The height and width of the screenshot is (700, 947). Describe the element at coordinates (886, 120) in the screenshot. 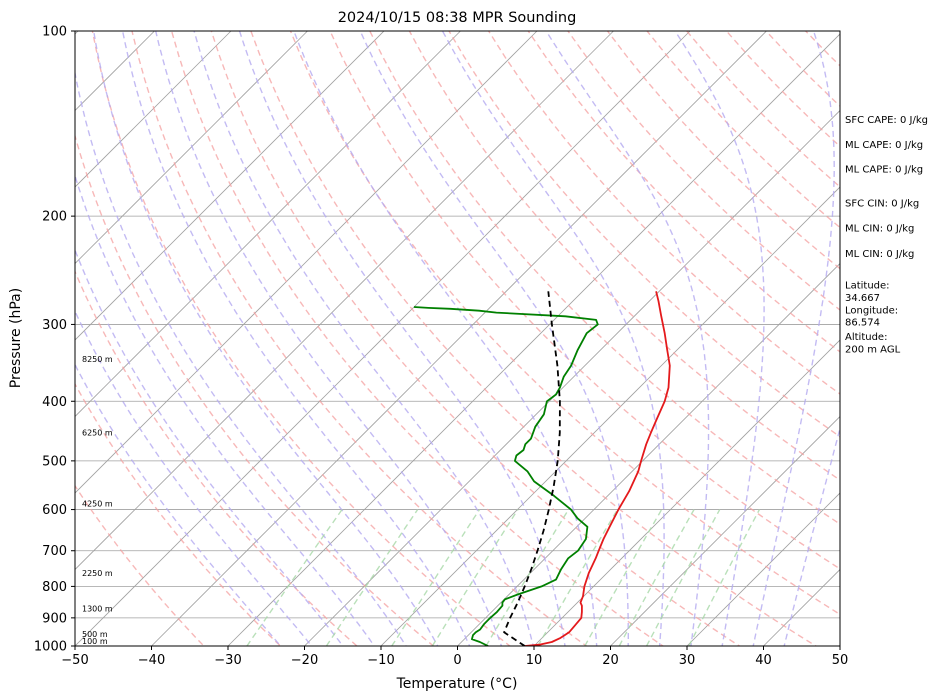

I see `info-text: SFC CAPE: 0 J/kg` at that location.